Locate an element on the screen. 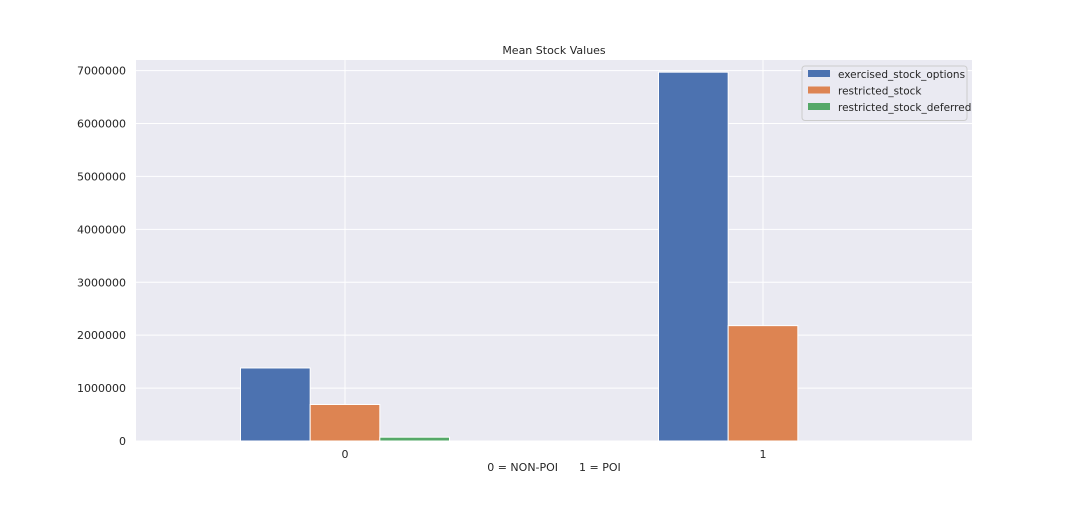 Image resolution: width=1080 pixels, height=508 pixels. y-tick-label: 0 is located at coordinates (122, 441).